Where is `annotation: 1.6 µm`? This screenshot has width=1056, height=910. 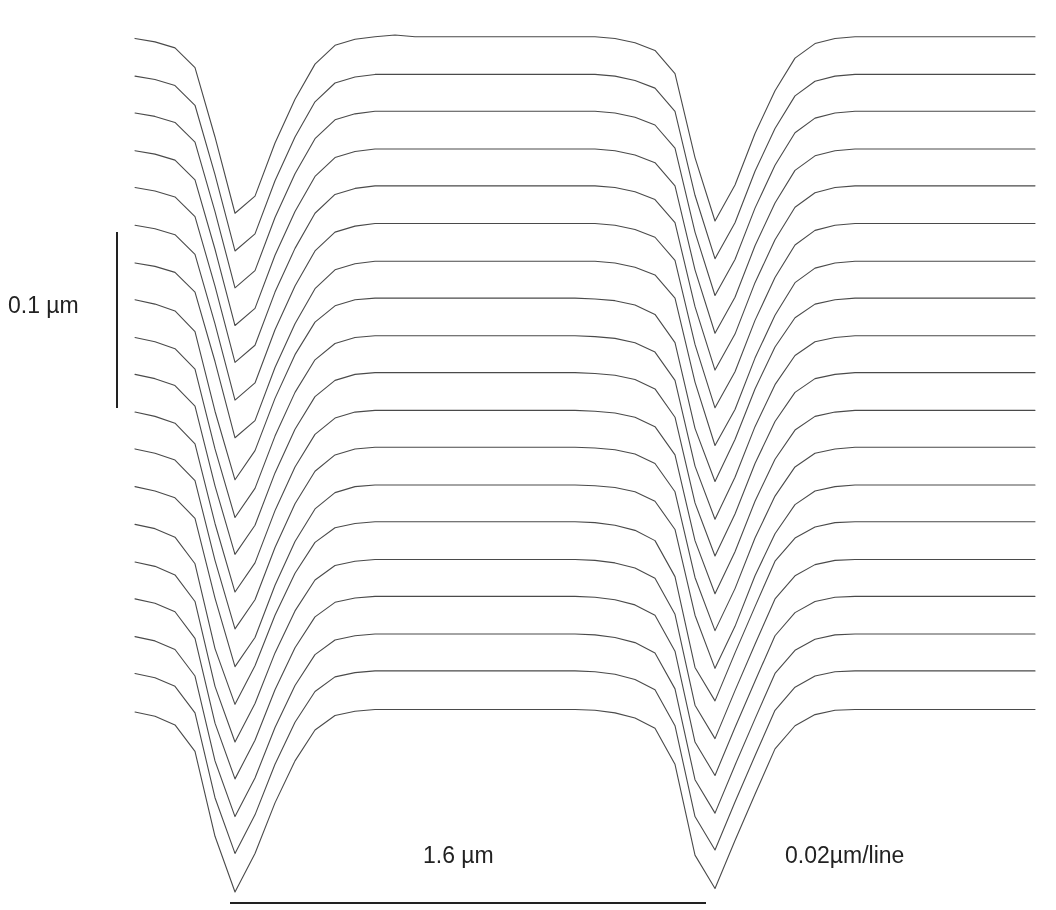 annotation: 1.6 µm is located at coordinates (458, 855).